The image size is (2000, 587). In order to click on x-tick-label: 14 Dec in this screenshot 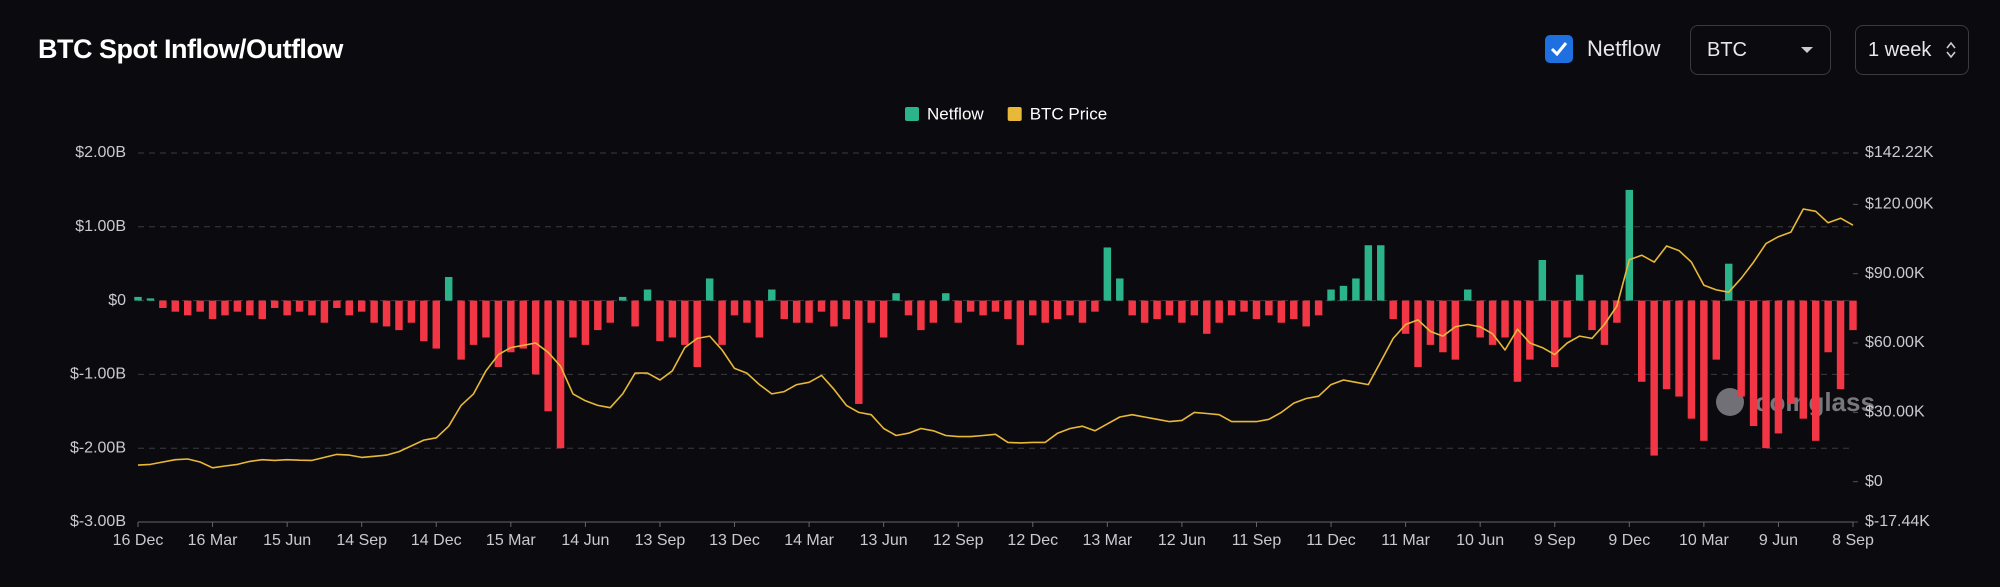, I will do `click(436, 540)`.